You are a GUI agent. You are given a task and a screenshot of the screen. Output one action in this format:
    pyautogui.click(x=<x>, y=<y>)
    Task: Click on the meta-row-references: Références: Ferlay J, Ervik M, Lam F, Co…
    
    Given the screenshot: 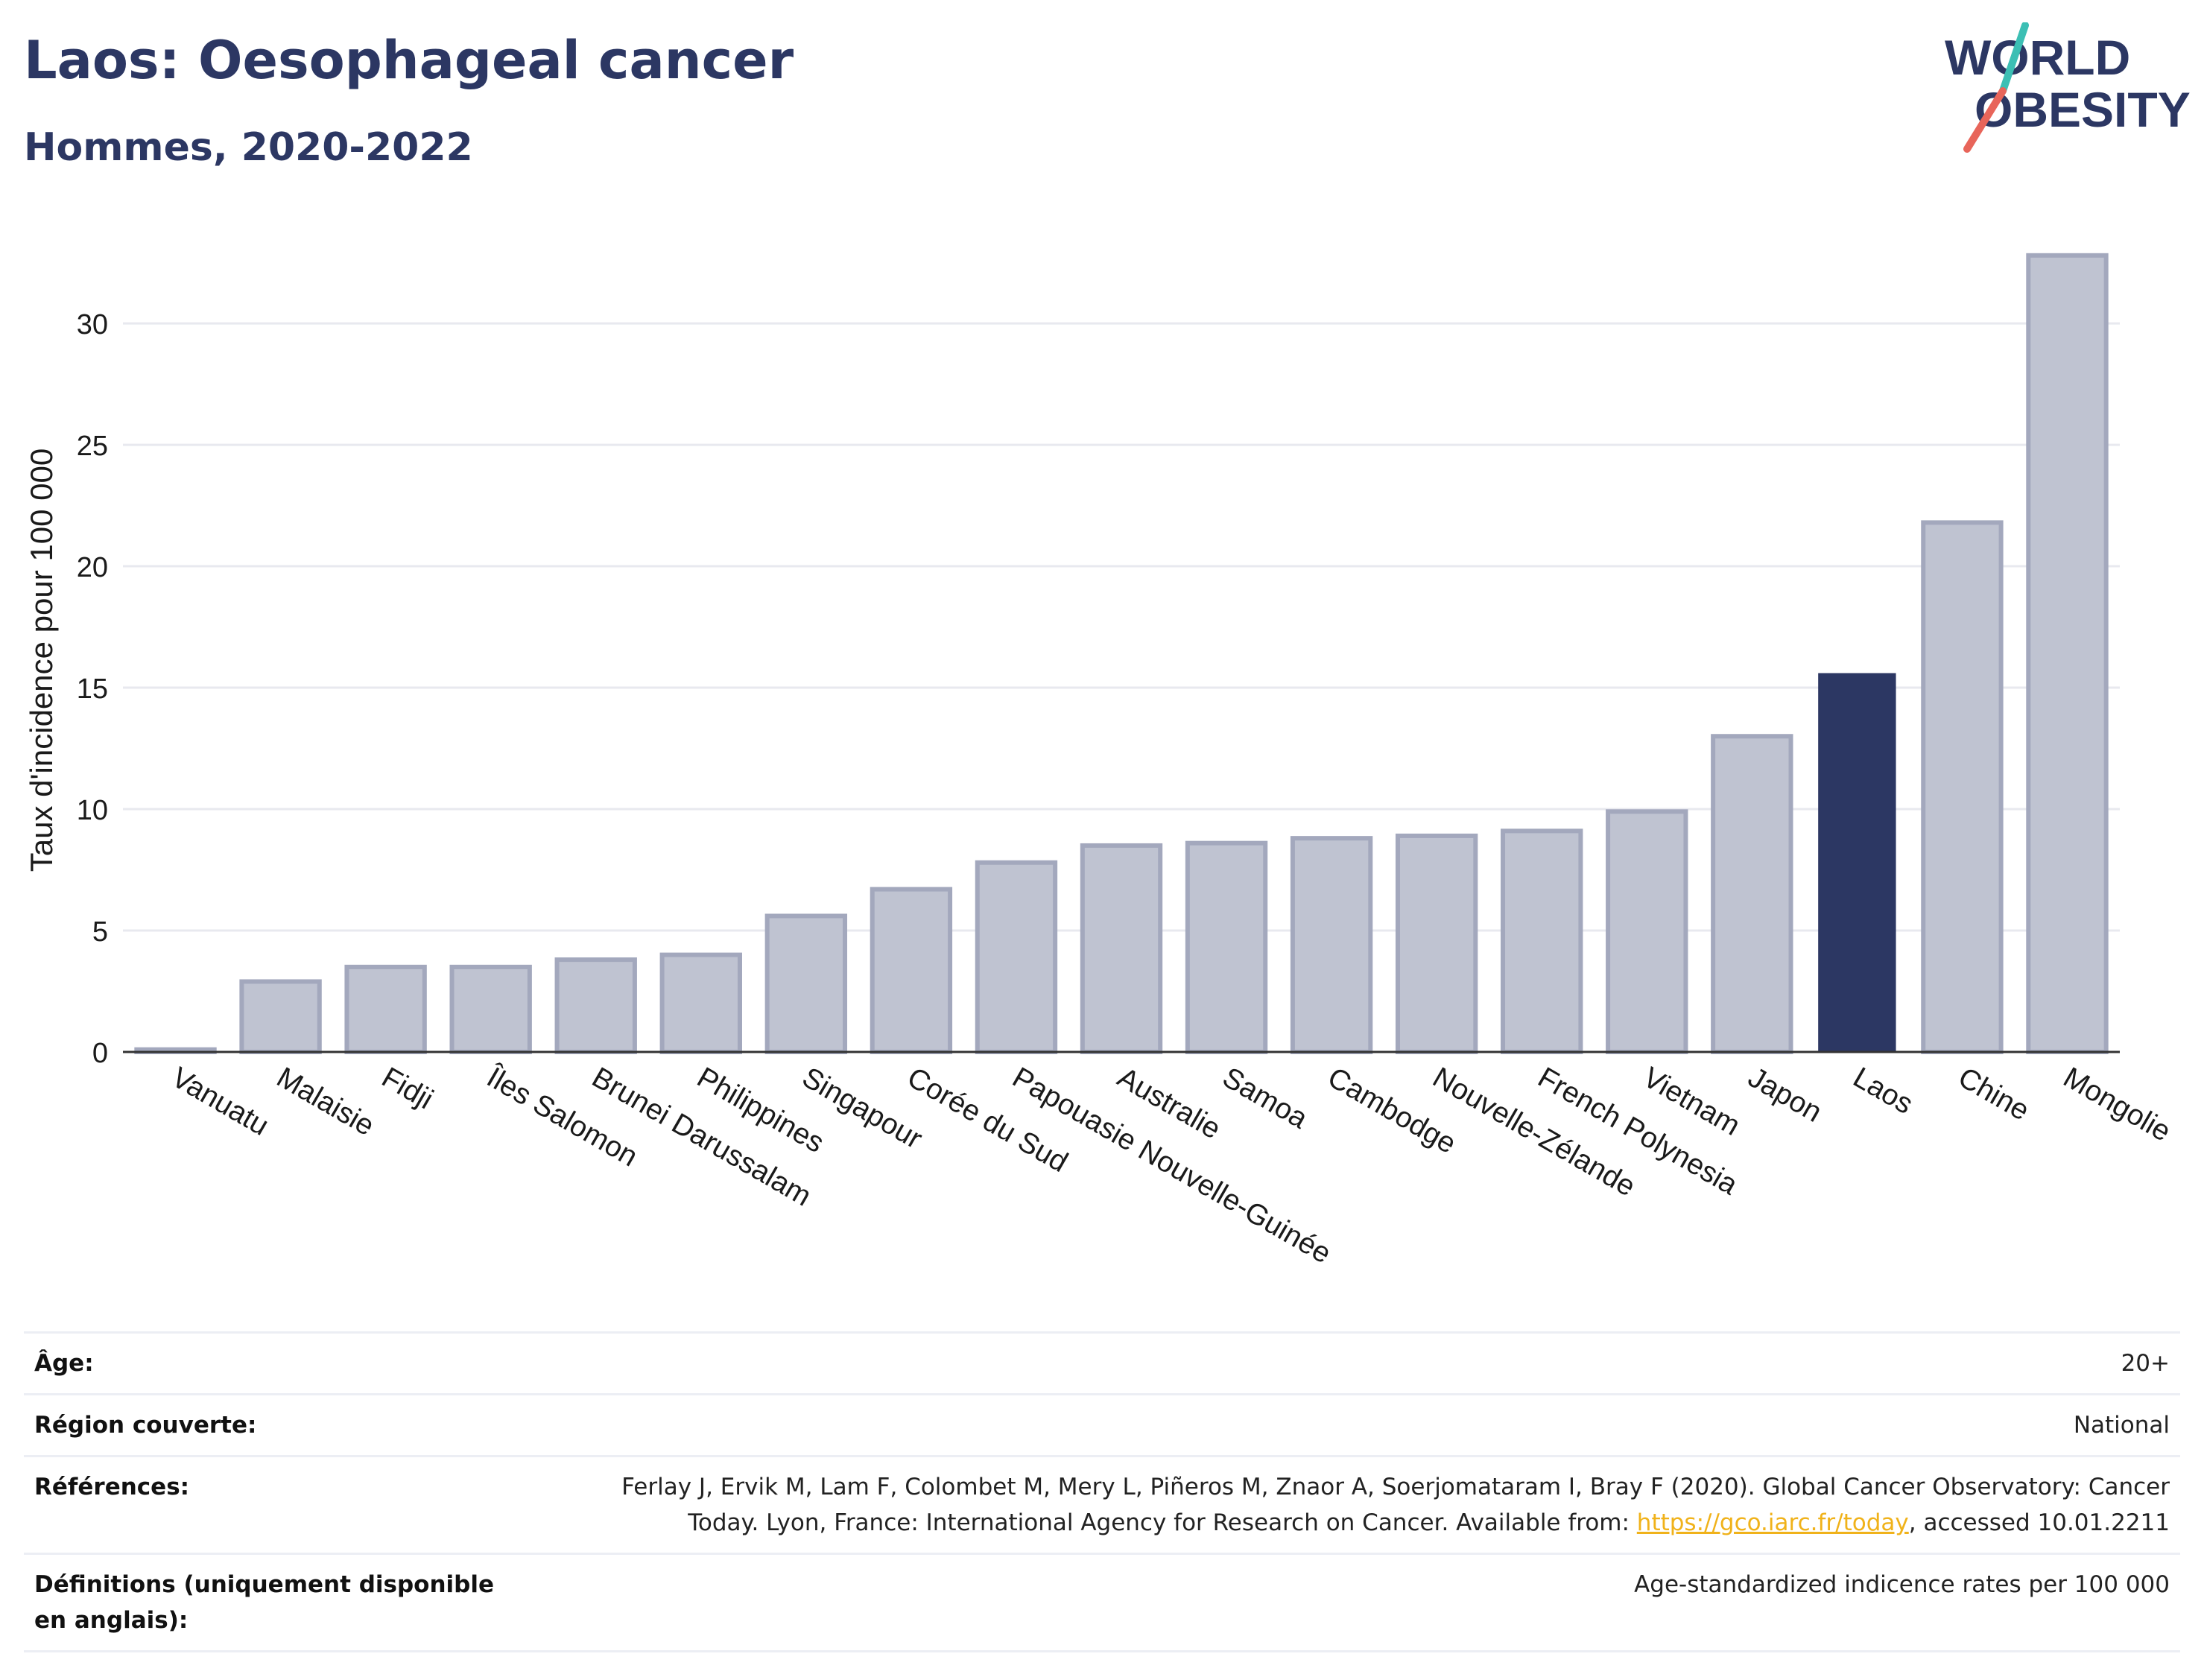 What is the action you would take?
    pyautogui.click(x=1102, y=1504)
    